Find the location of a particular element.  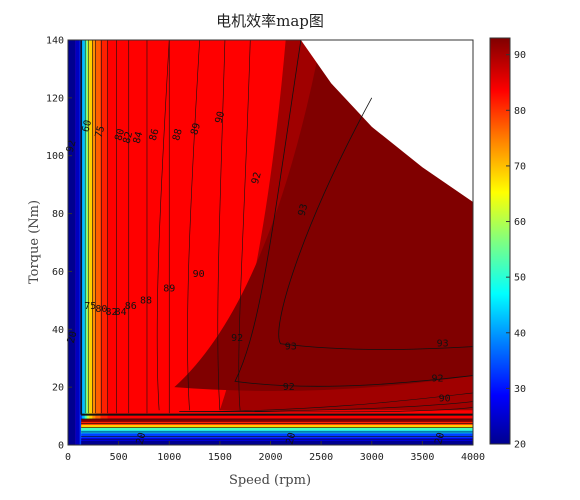

colorbar-tick-label: 70 is located at coordinates (520, 166).